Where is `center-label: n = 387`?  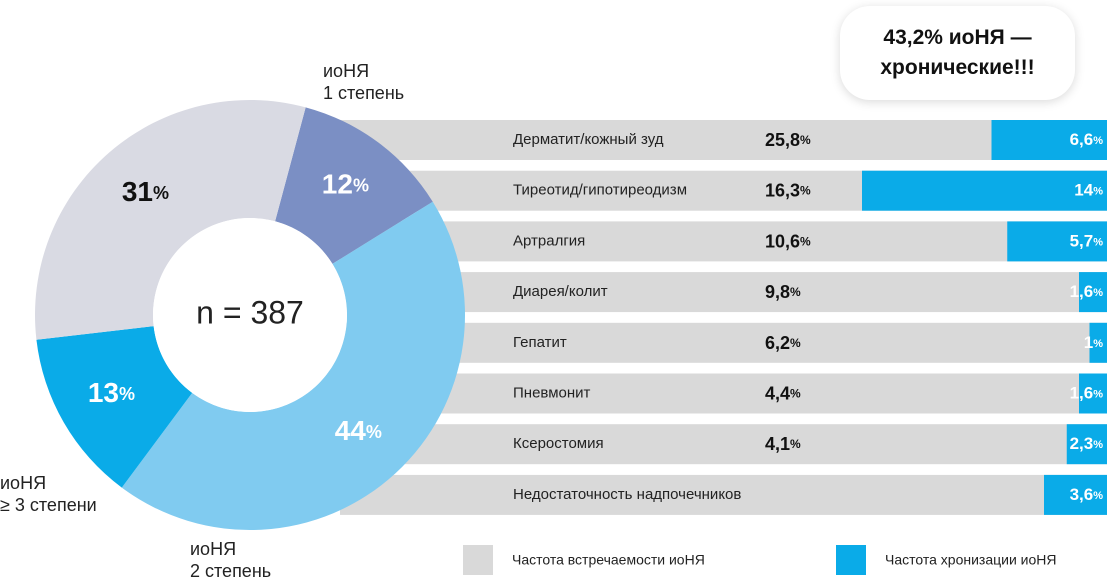
center-label: n = 387 is located at coordinates (250, 312).